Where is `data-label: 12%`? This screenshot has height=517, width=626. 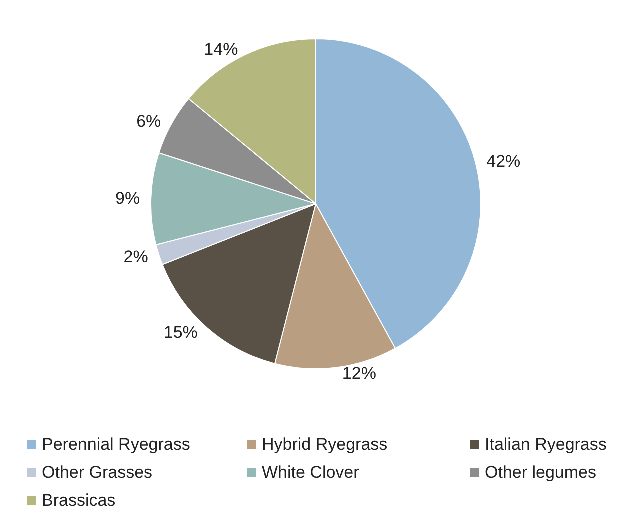
data-label: 12% is located at coordinates (359, 374).